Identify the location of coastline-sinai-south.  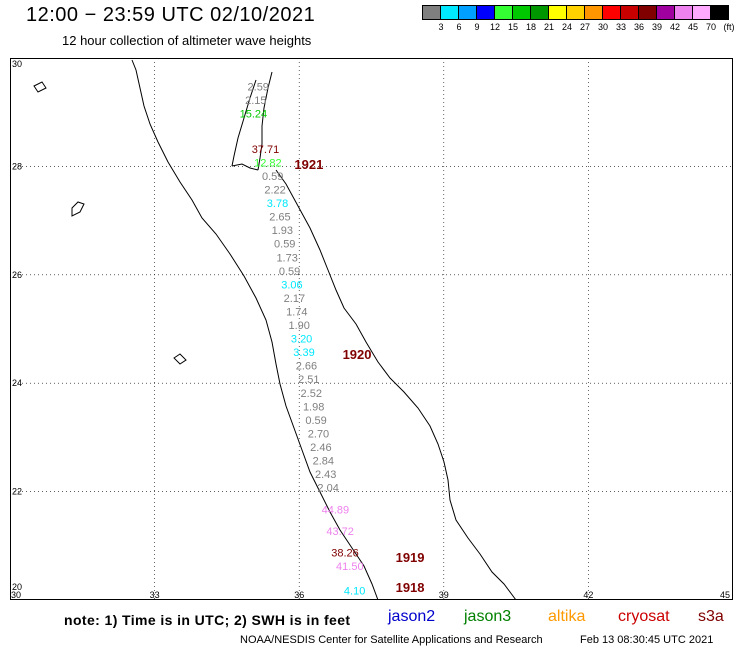
(245, 167).